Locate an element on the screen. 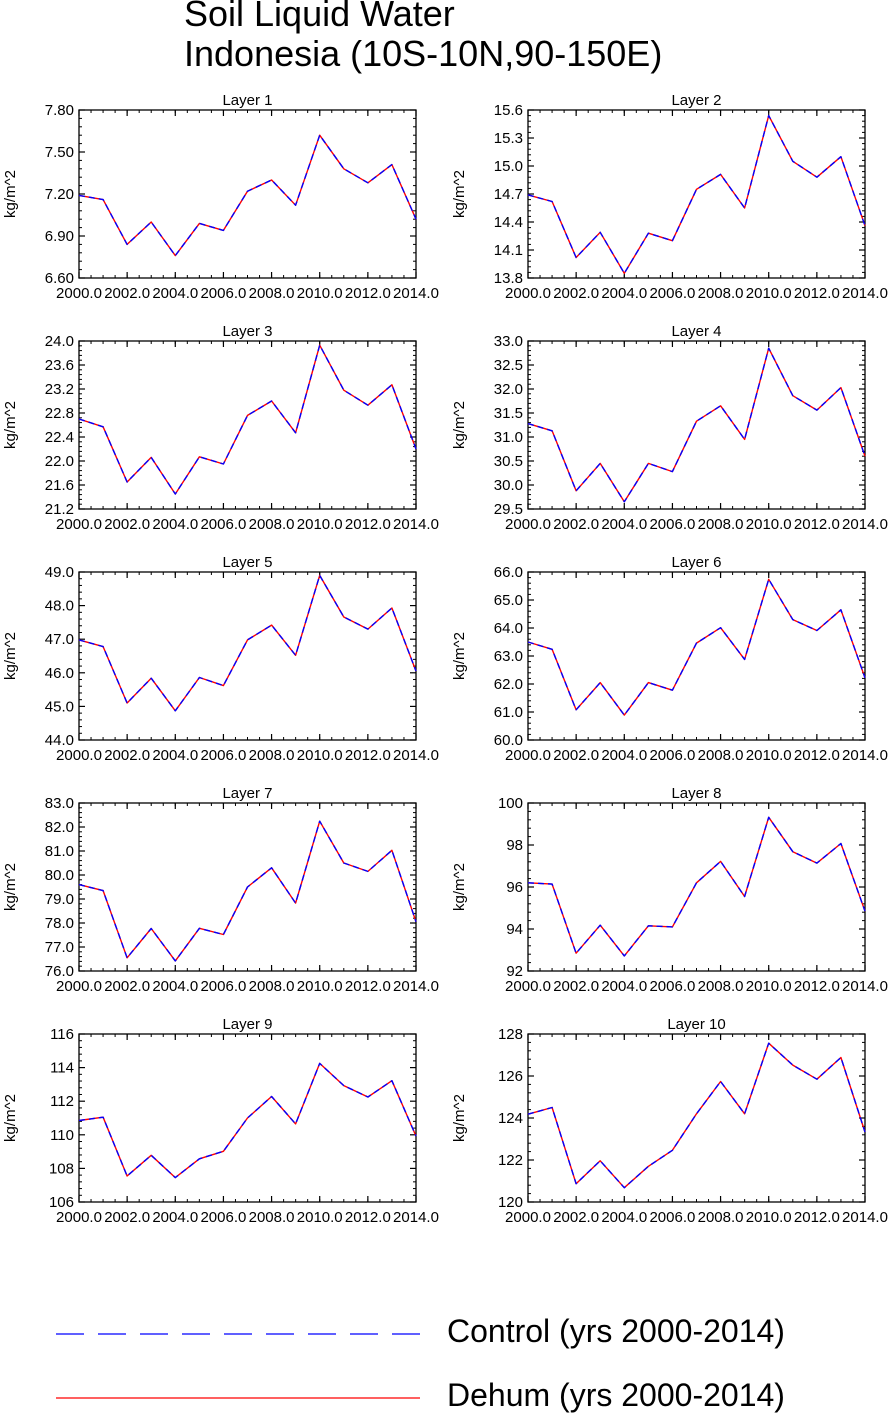 The image size is (892, 1418). panel-title: Layer 7 is located at coordinates (247, 793).